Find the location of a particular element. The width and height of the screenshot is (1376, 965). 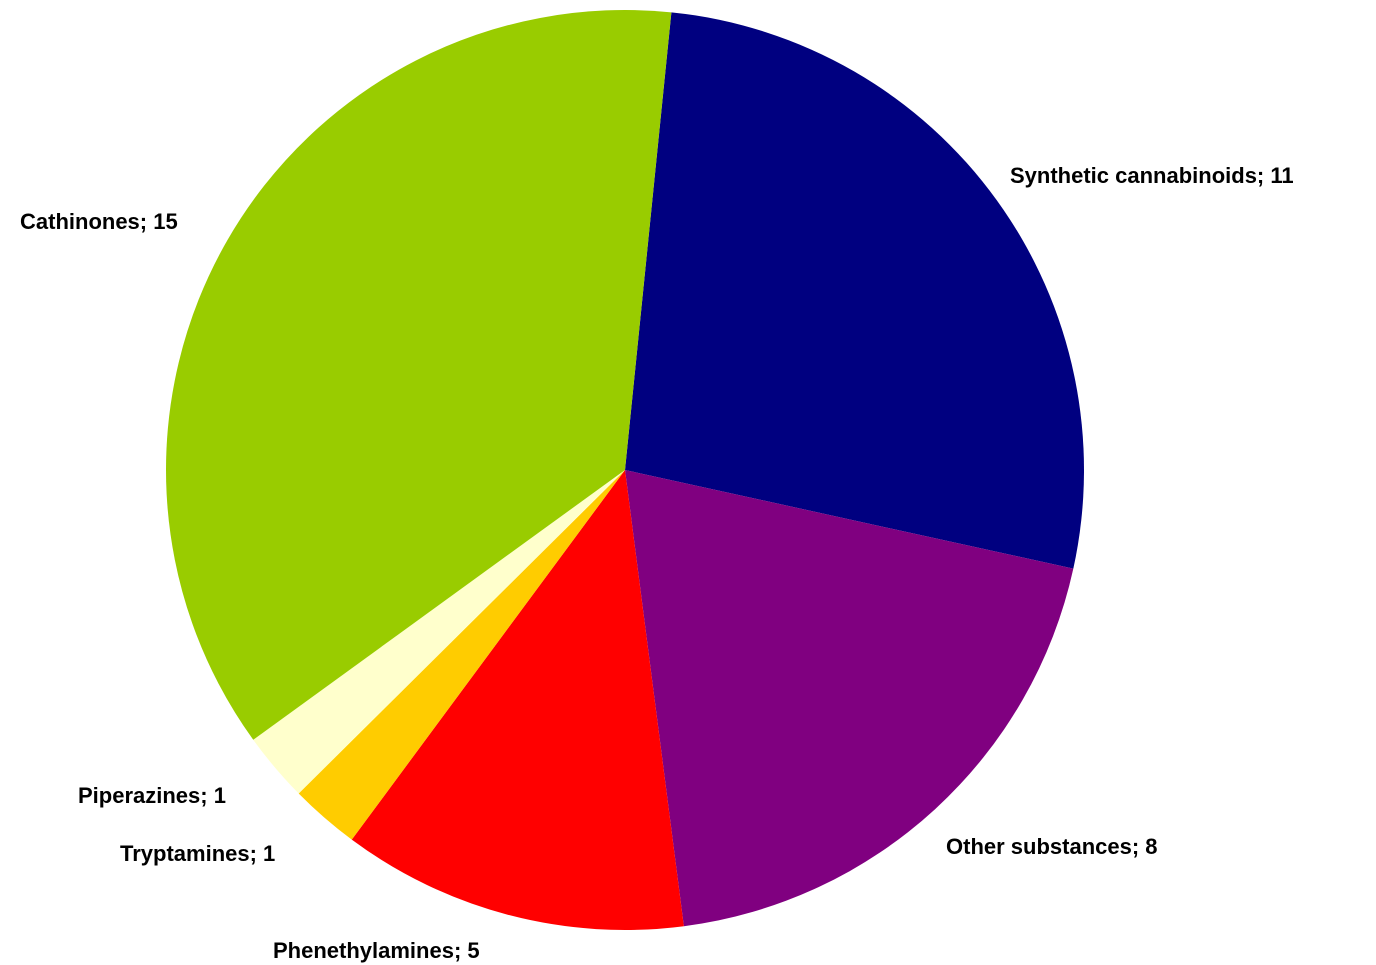

pie-slice-tryptamines is located at coordinates (461, 655).